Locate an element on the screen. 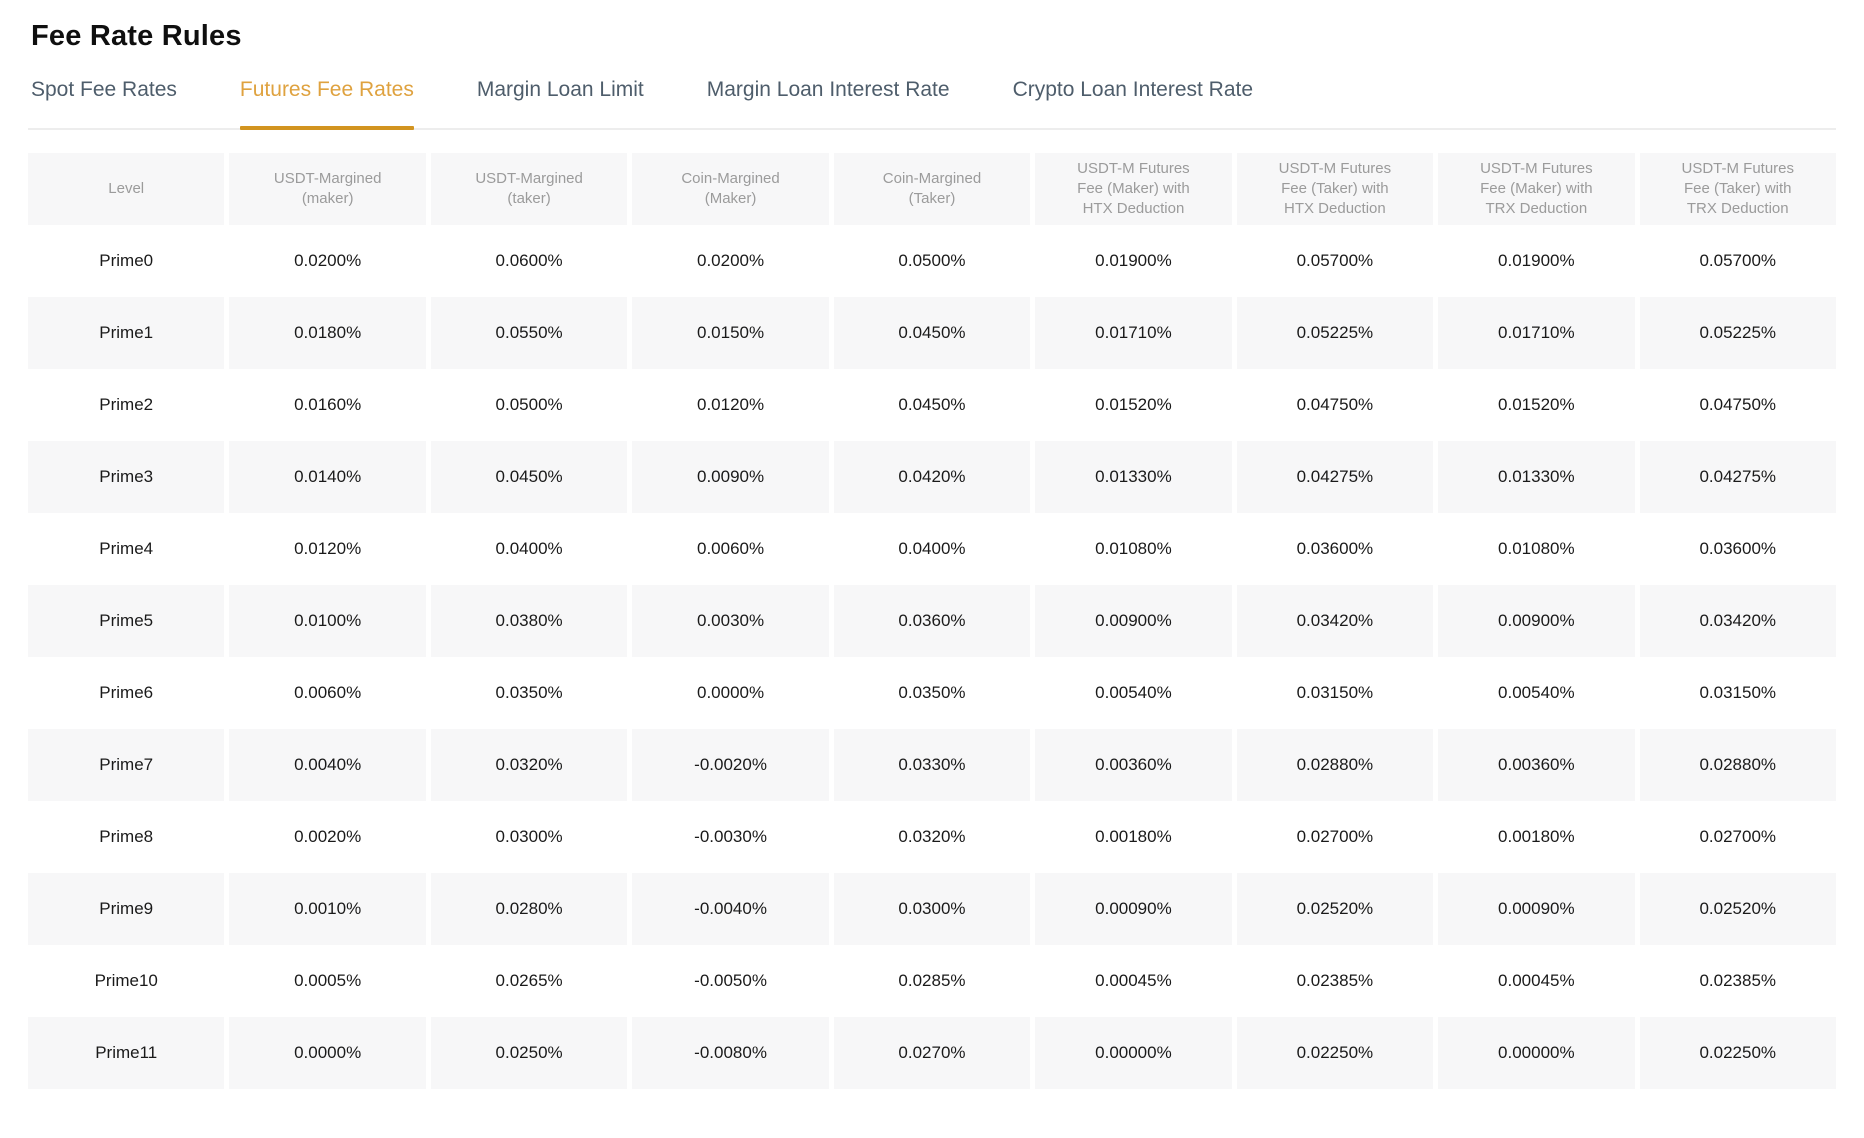 The width and height of the screenshot is (1864, 1138). fee-cell: 0.0200% is located at coordinates (327, 261).